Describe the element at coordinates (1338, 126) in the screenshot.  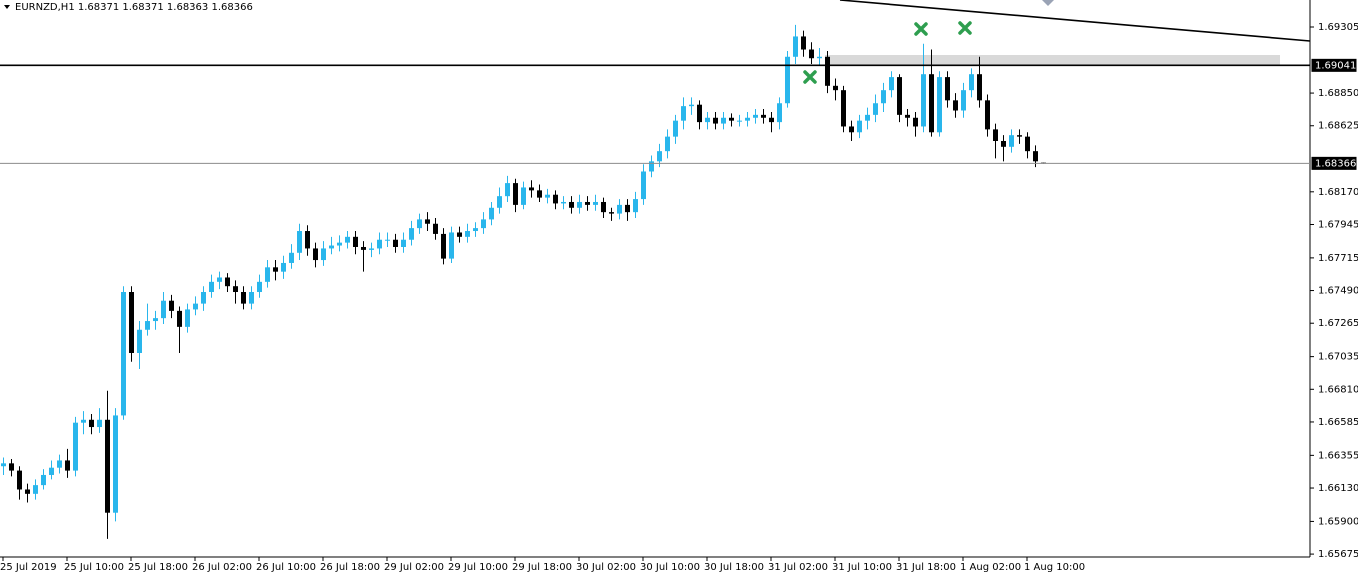
I see `y-tick-label: 1.68625` at that location.